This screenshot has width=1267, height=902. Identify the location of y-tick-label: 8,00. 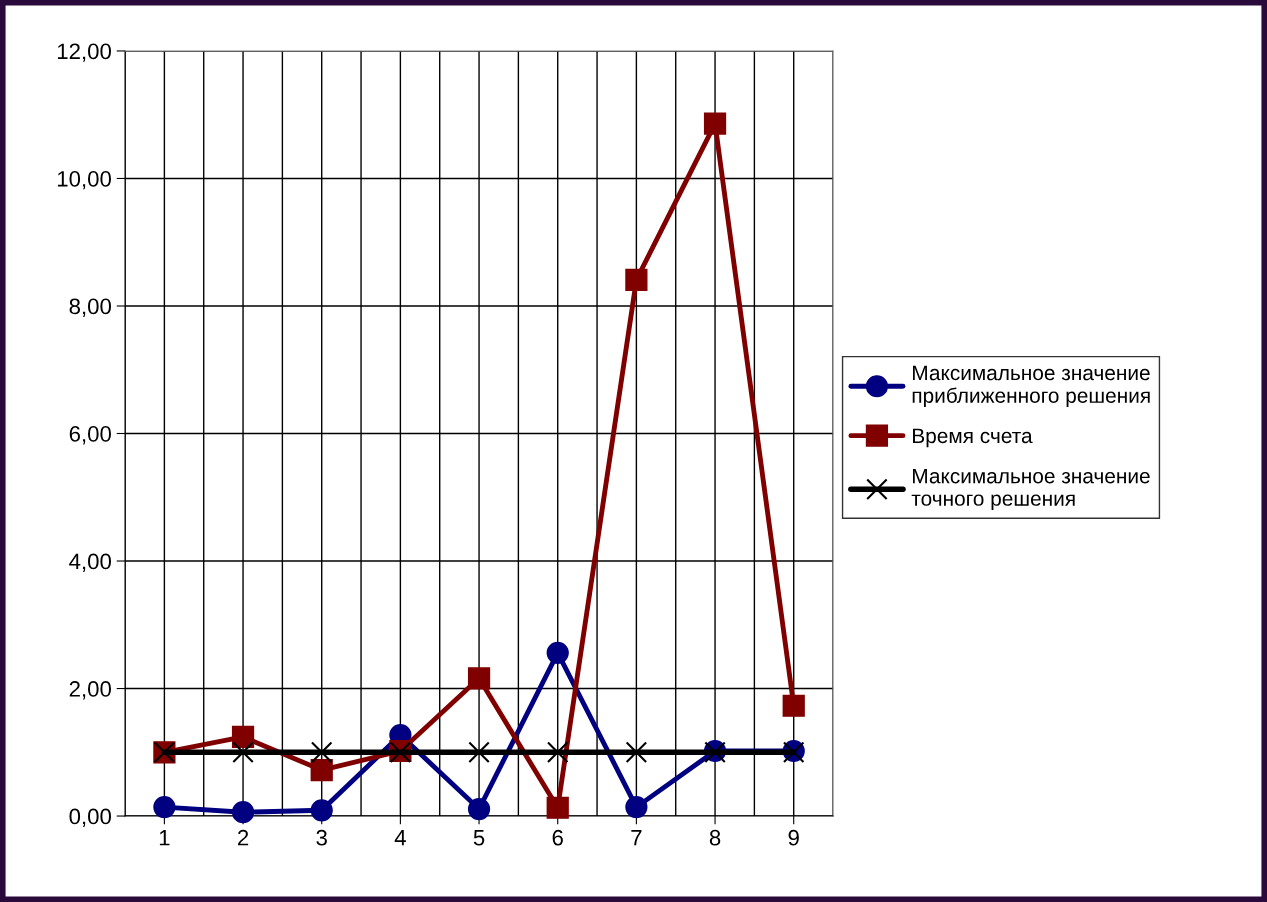
(90, 307).